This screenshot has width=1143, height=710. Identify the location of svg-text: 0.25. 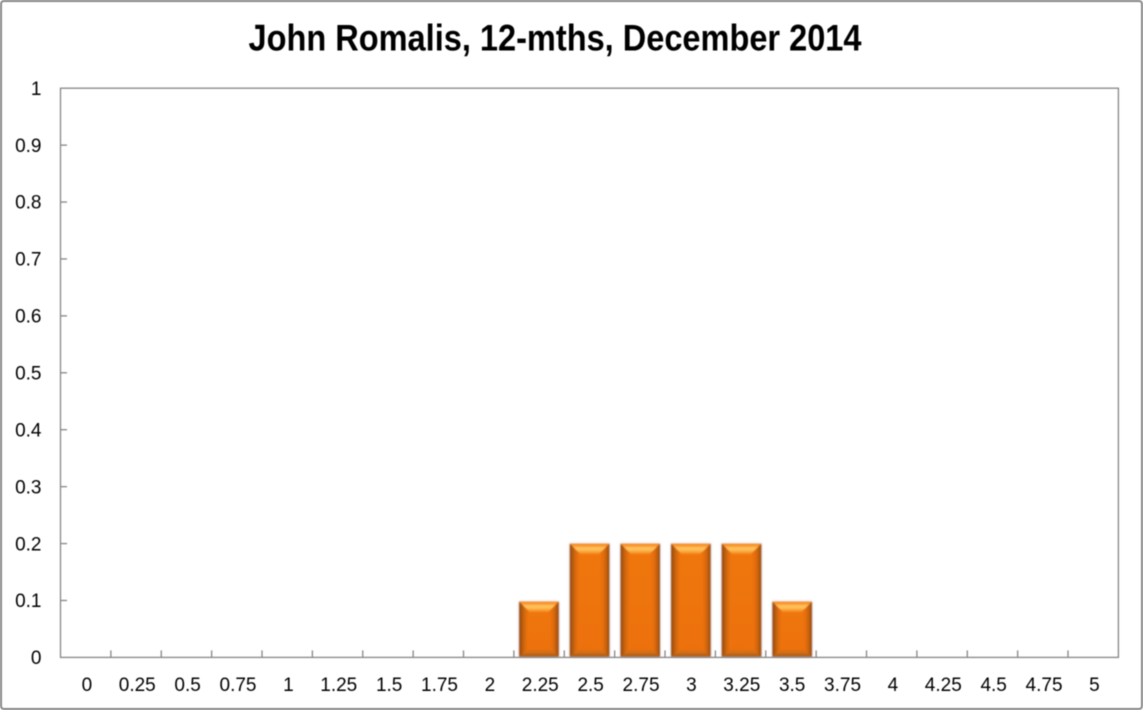
(137, 685).